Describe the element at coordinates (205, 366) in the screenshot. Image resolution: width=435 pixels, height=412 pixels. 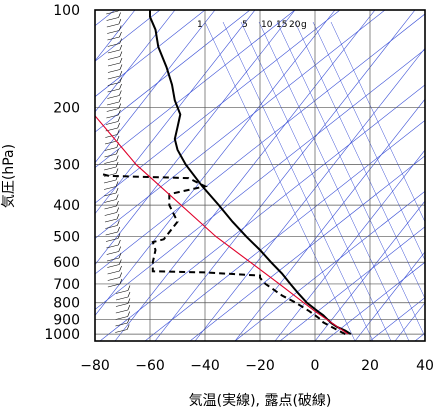
I see `x-tick-label: −40` at that location.